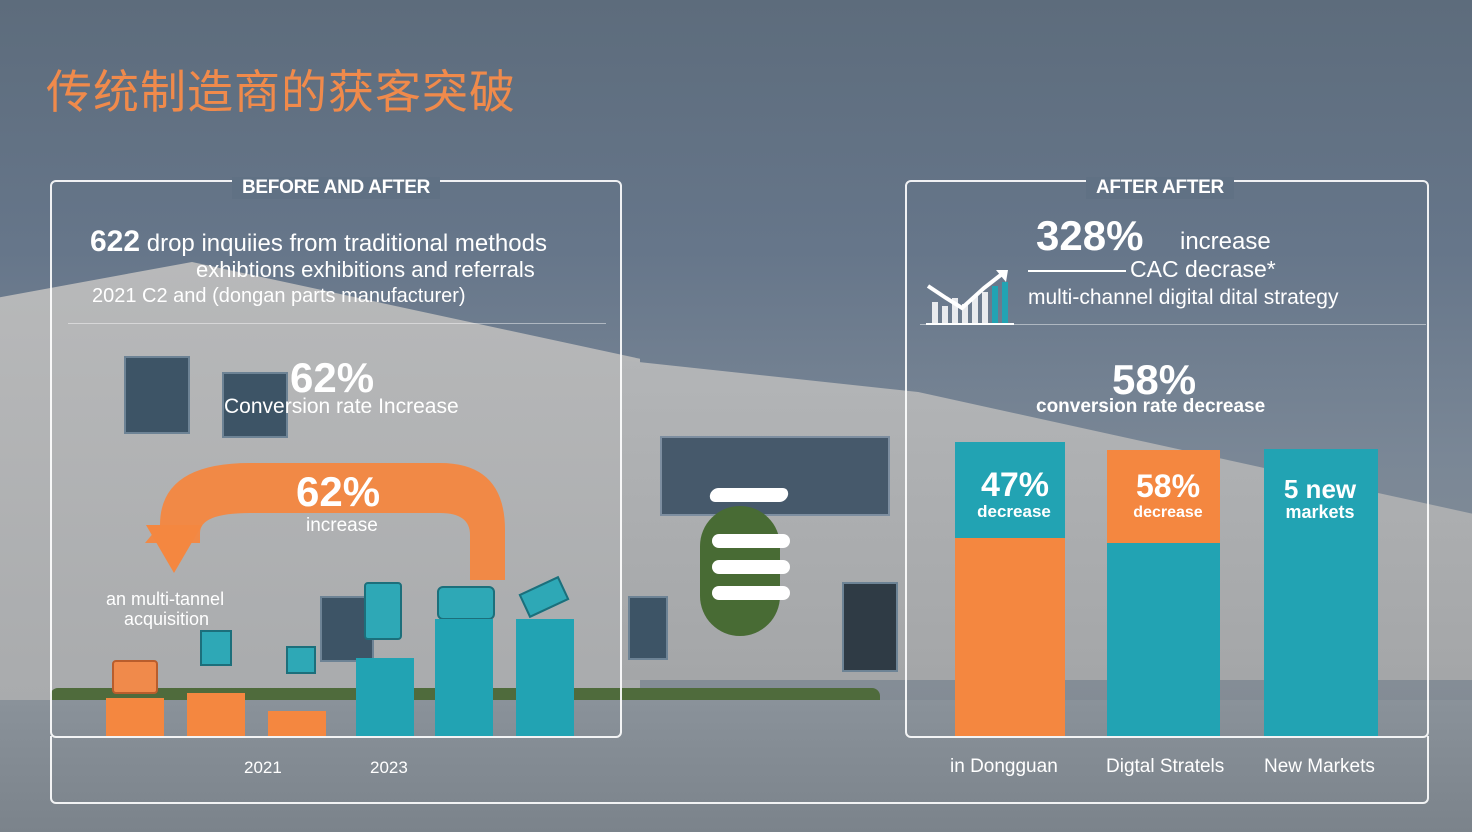  I want to click on right-line-3: multi-channel digital dital strategy, so click(1183, 297).